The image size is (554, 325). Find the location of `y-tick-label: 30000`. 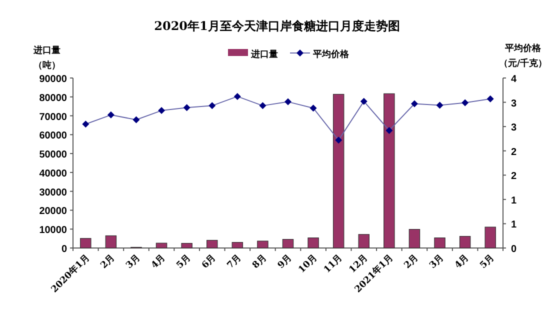

y-tick-label: 30000 is located at coordinates (53, 192).